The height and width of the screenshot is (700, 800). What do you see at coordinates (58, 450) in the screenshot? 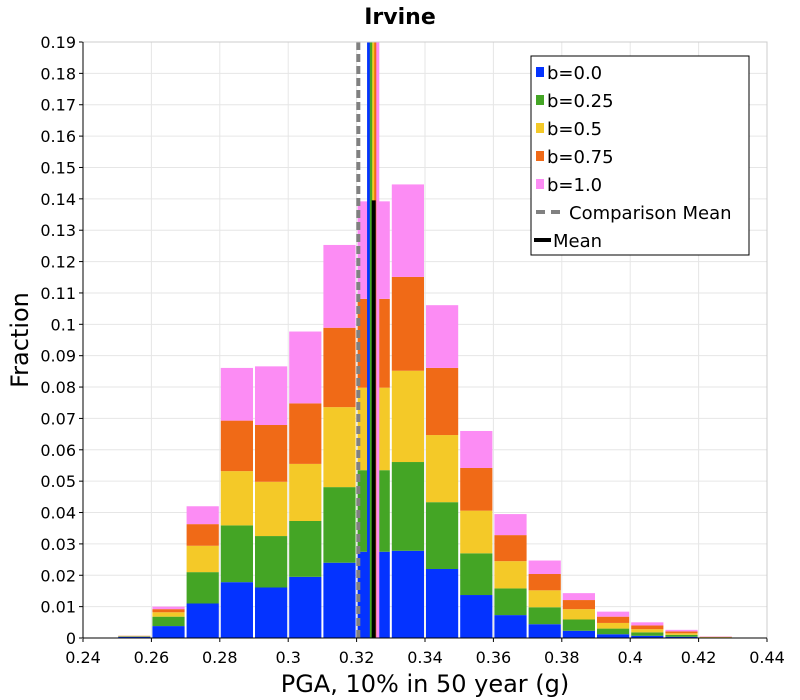
I see `y-tick-label: 0.06` at bounding box center [58, 450].